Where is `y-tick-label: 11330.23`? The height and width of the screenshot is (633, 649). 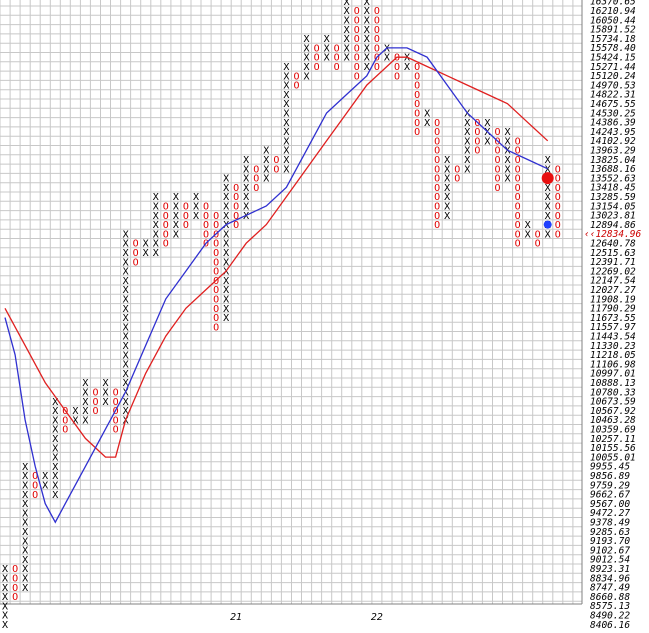
y-tick-label: 11330.23 is located at coordinates (613, 346).